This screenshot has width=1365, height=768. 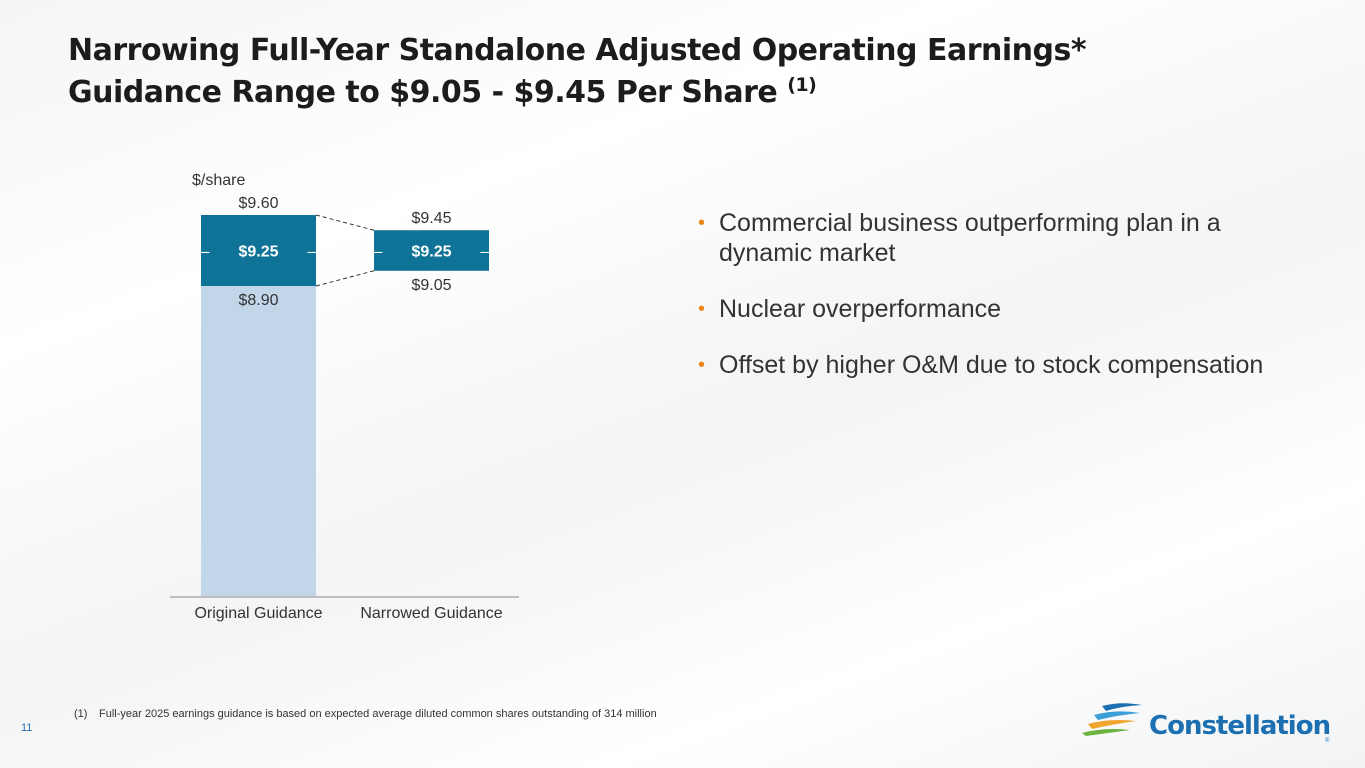 I want to click on logo-swoosh-icon, so click(x=1112, y=719).